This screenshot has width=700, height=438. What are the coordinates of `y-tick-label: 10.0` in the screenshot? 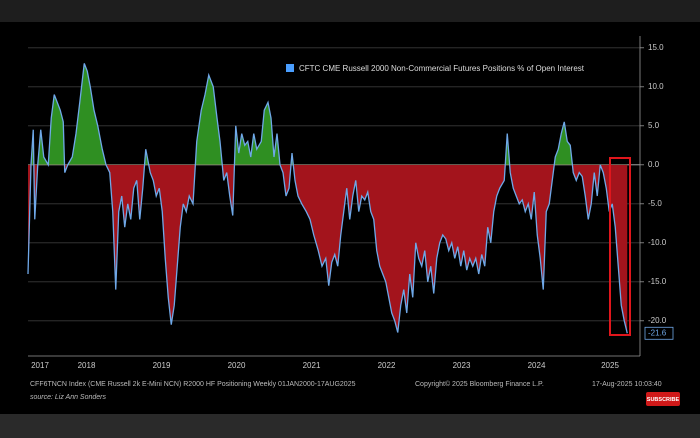 It's located at (656, 86).